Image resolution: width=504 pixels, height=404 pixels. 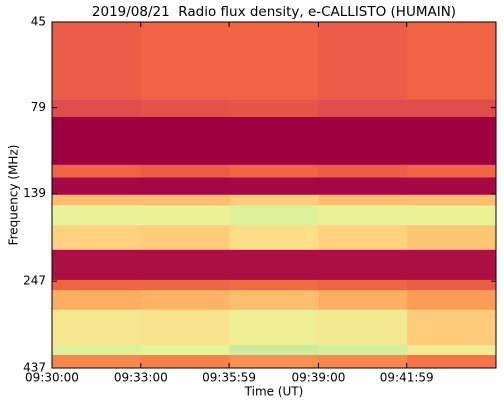 What do you see at coordinates (52, 378) in the screenshot?
I see `x-tick-label: 09:30:00` at bounding box center [52, 378].